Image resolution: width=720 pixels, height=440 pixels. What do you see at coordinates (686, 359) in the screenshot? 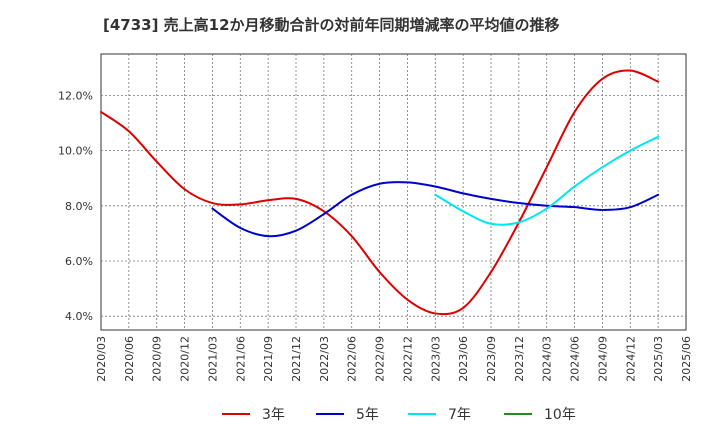
I see `x-tick-label: 2025/06` at bounding box center [686, 359].